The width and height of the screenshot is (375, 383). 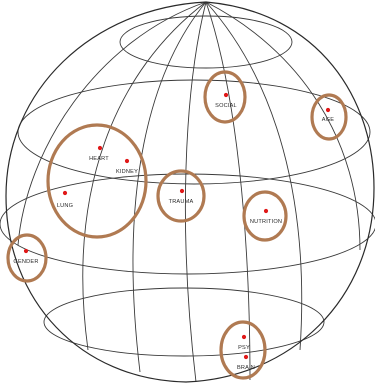 What do you see at coordinates (328, 120) in the screenshot?
I see `point-label-age: AGE` at bounding box center [328, 120].